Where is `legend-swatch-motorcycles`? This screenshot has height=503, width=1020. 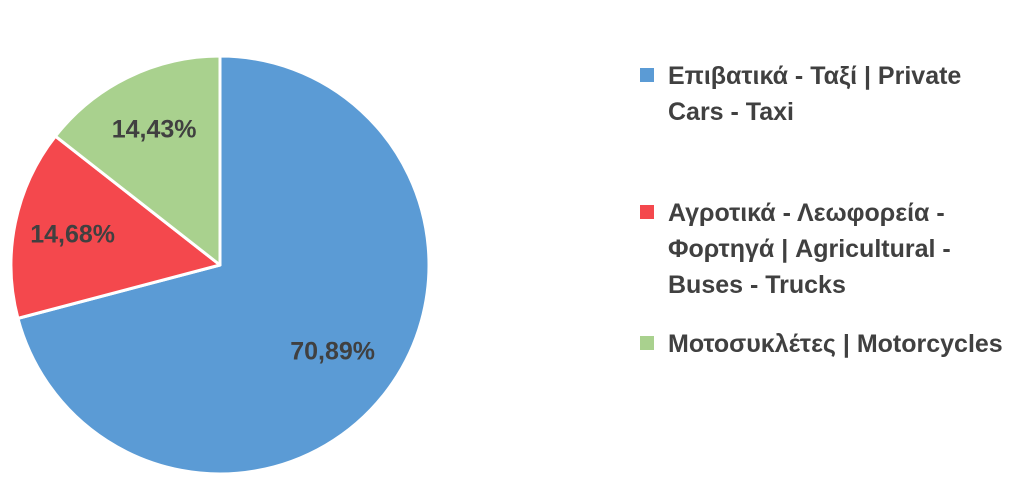
legend-swatch-motorcycles is located at coordinates (647, 343).